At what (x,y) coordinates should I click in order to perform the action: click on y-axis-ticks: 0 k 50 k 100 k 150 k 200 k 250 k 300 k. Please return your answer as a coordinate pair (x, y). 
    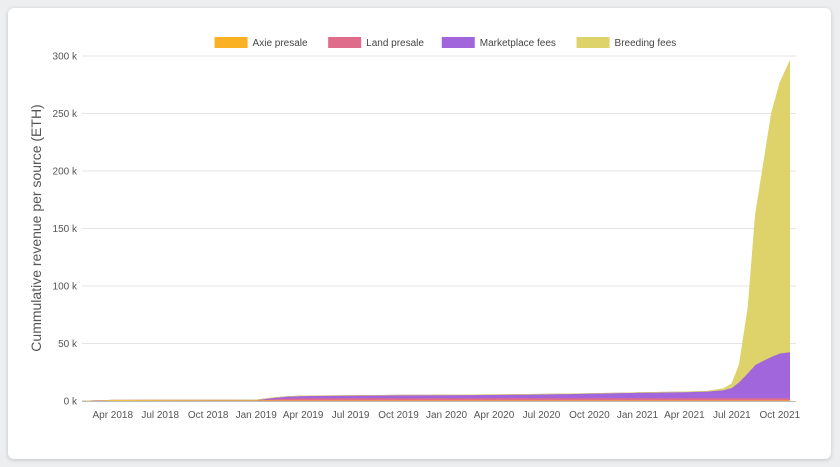
    Looking at the image, I should click on (65, 230).